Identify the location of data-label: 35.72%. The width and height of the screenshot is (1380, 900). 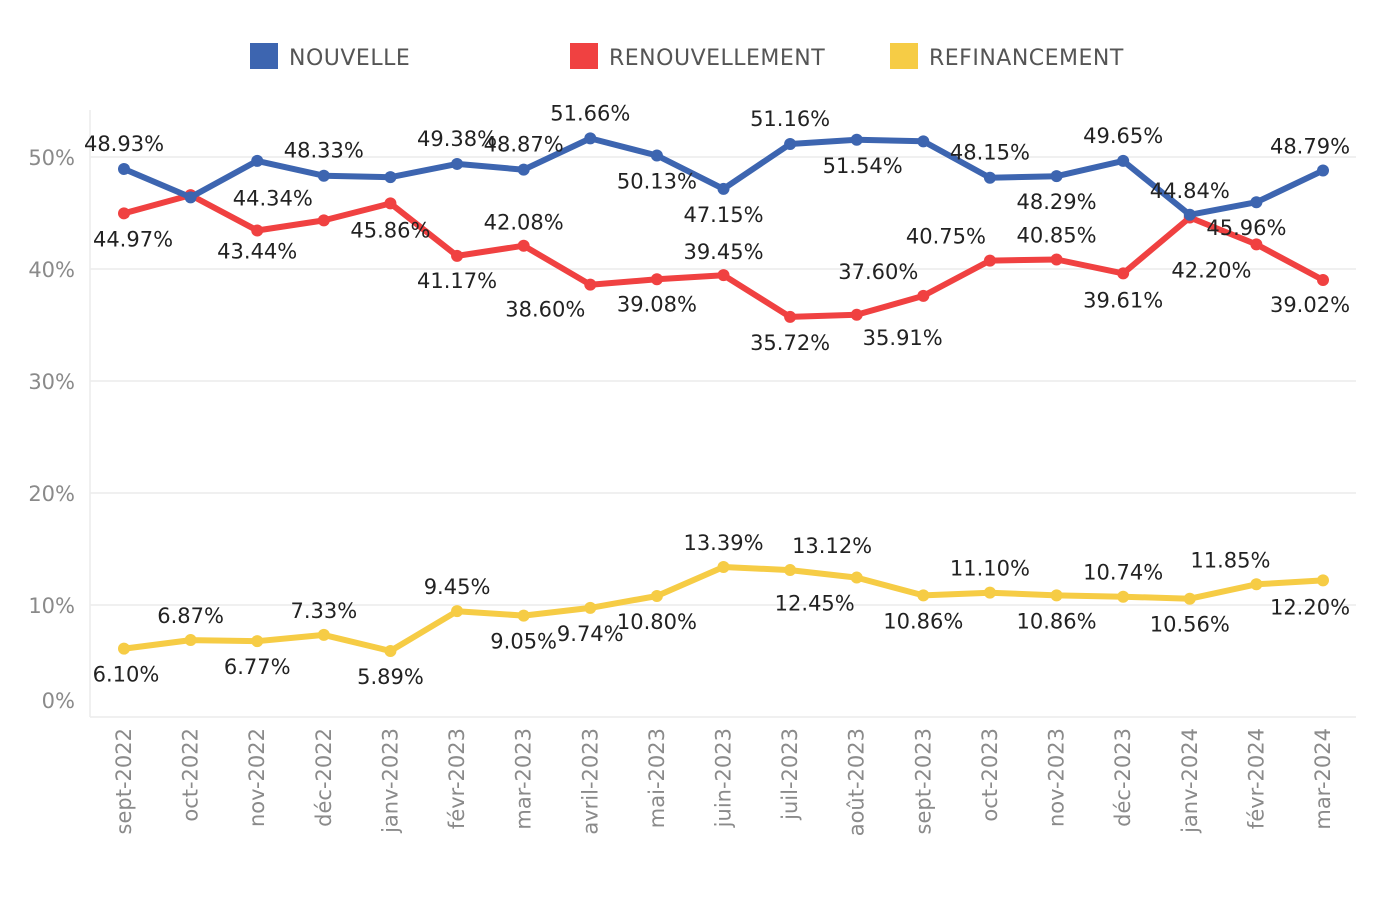
(790, 343).